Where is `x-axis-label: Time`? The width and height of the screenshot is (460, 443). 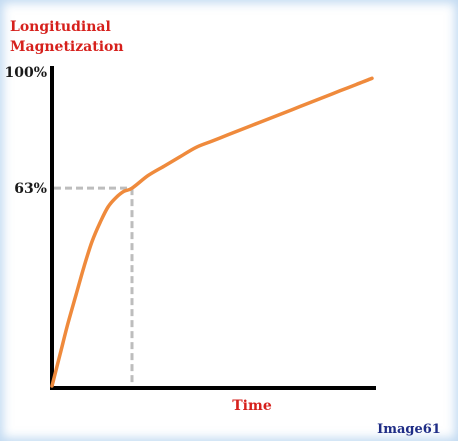
x-axis-label: Time is located at coordinates (252, 406).